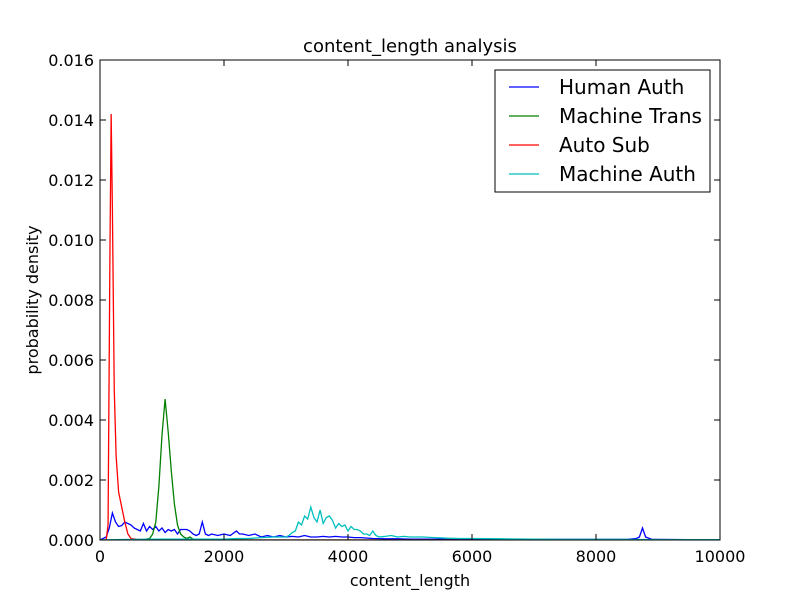 The width and height of the screenshot is (800, 600). I want to click on x-tick-label: 8000, so click(596, 556).